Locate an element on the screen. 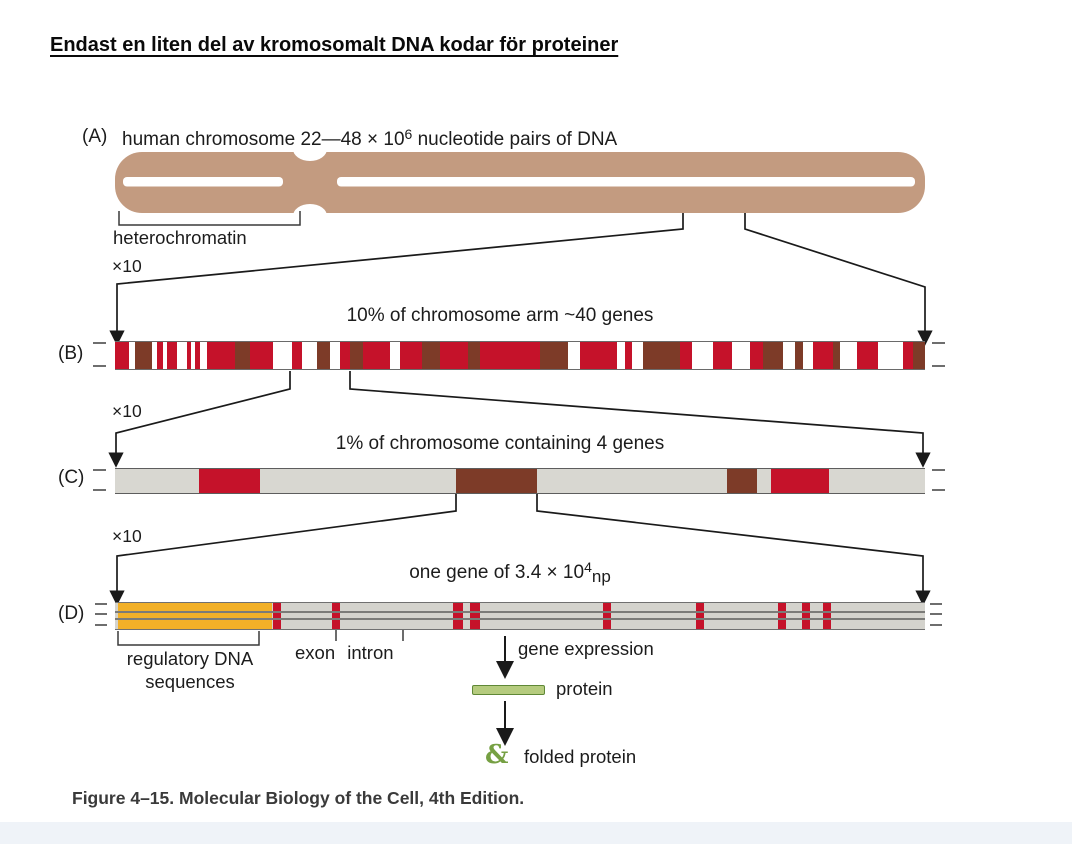 The image size is (1072, 844). gene-expression-label: gene expression is located at coordinates (586, 648).